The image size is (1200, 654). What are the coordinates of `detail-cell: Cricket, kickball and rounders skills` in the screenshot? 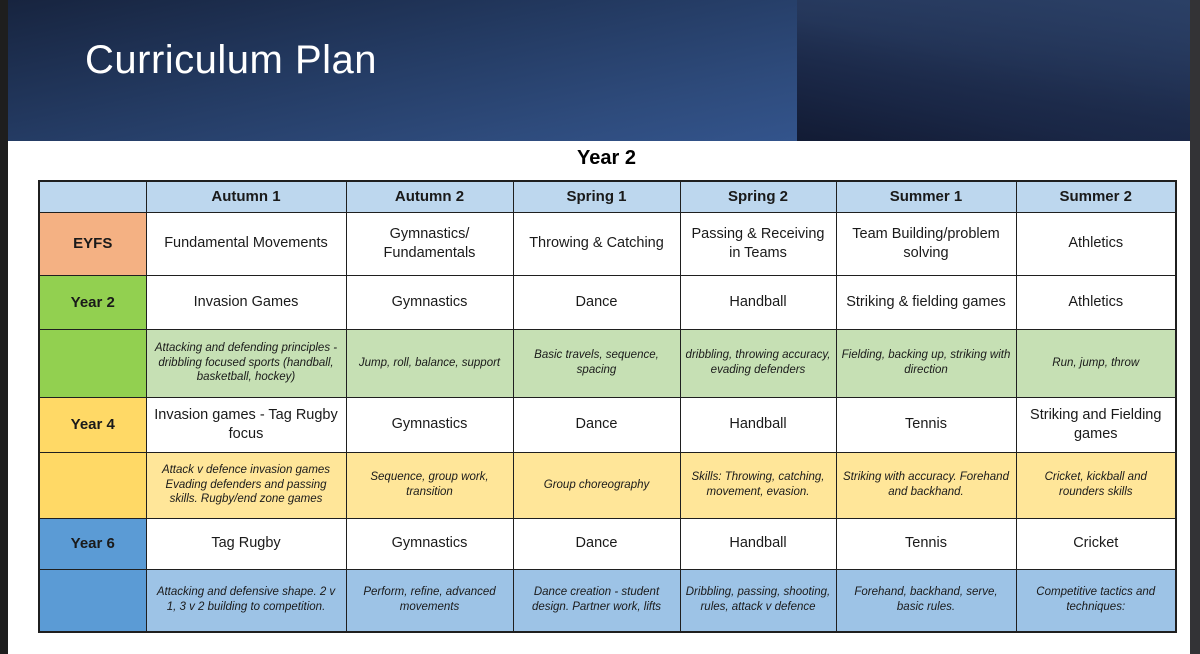 It's located at (1096, 485).